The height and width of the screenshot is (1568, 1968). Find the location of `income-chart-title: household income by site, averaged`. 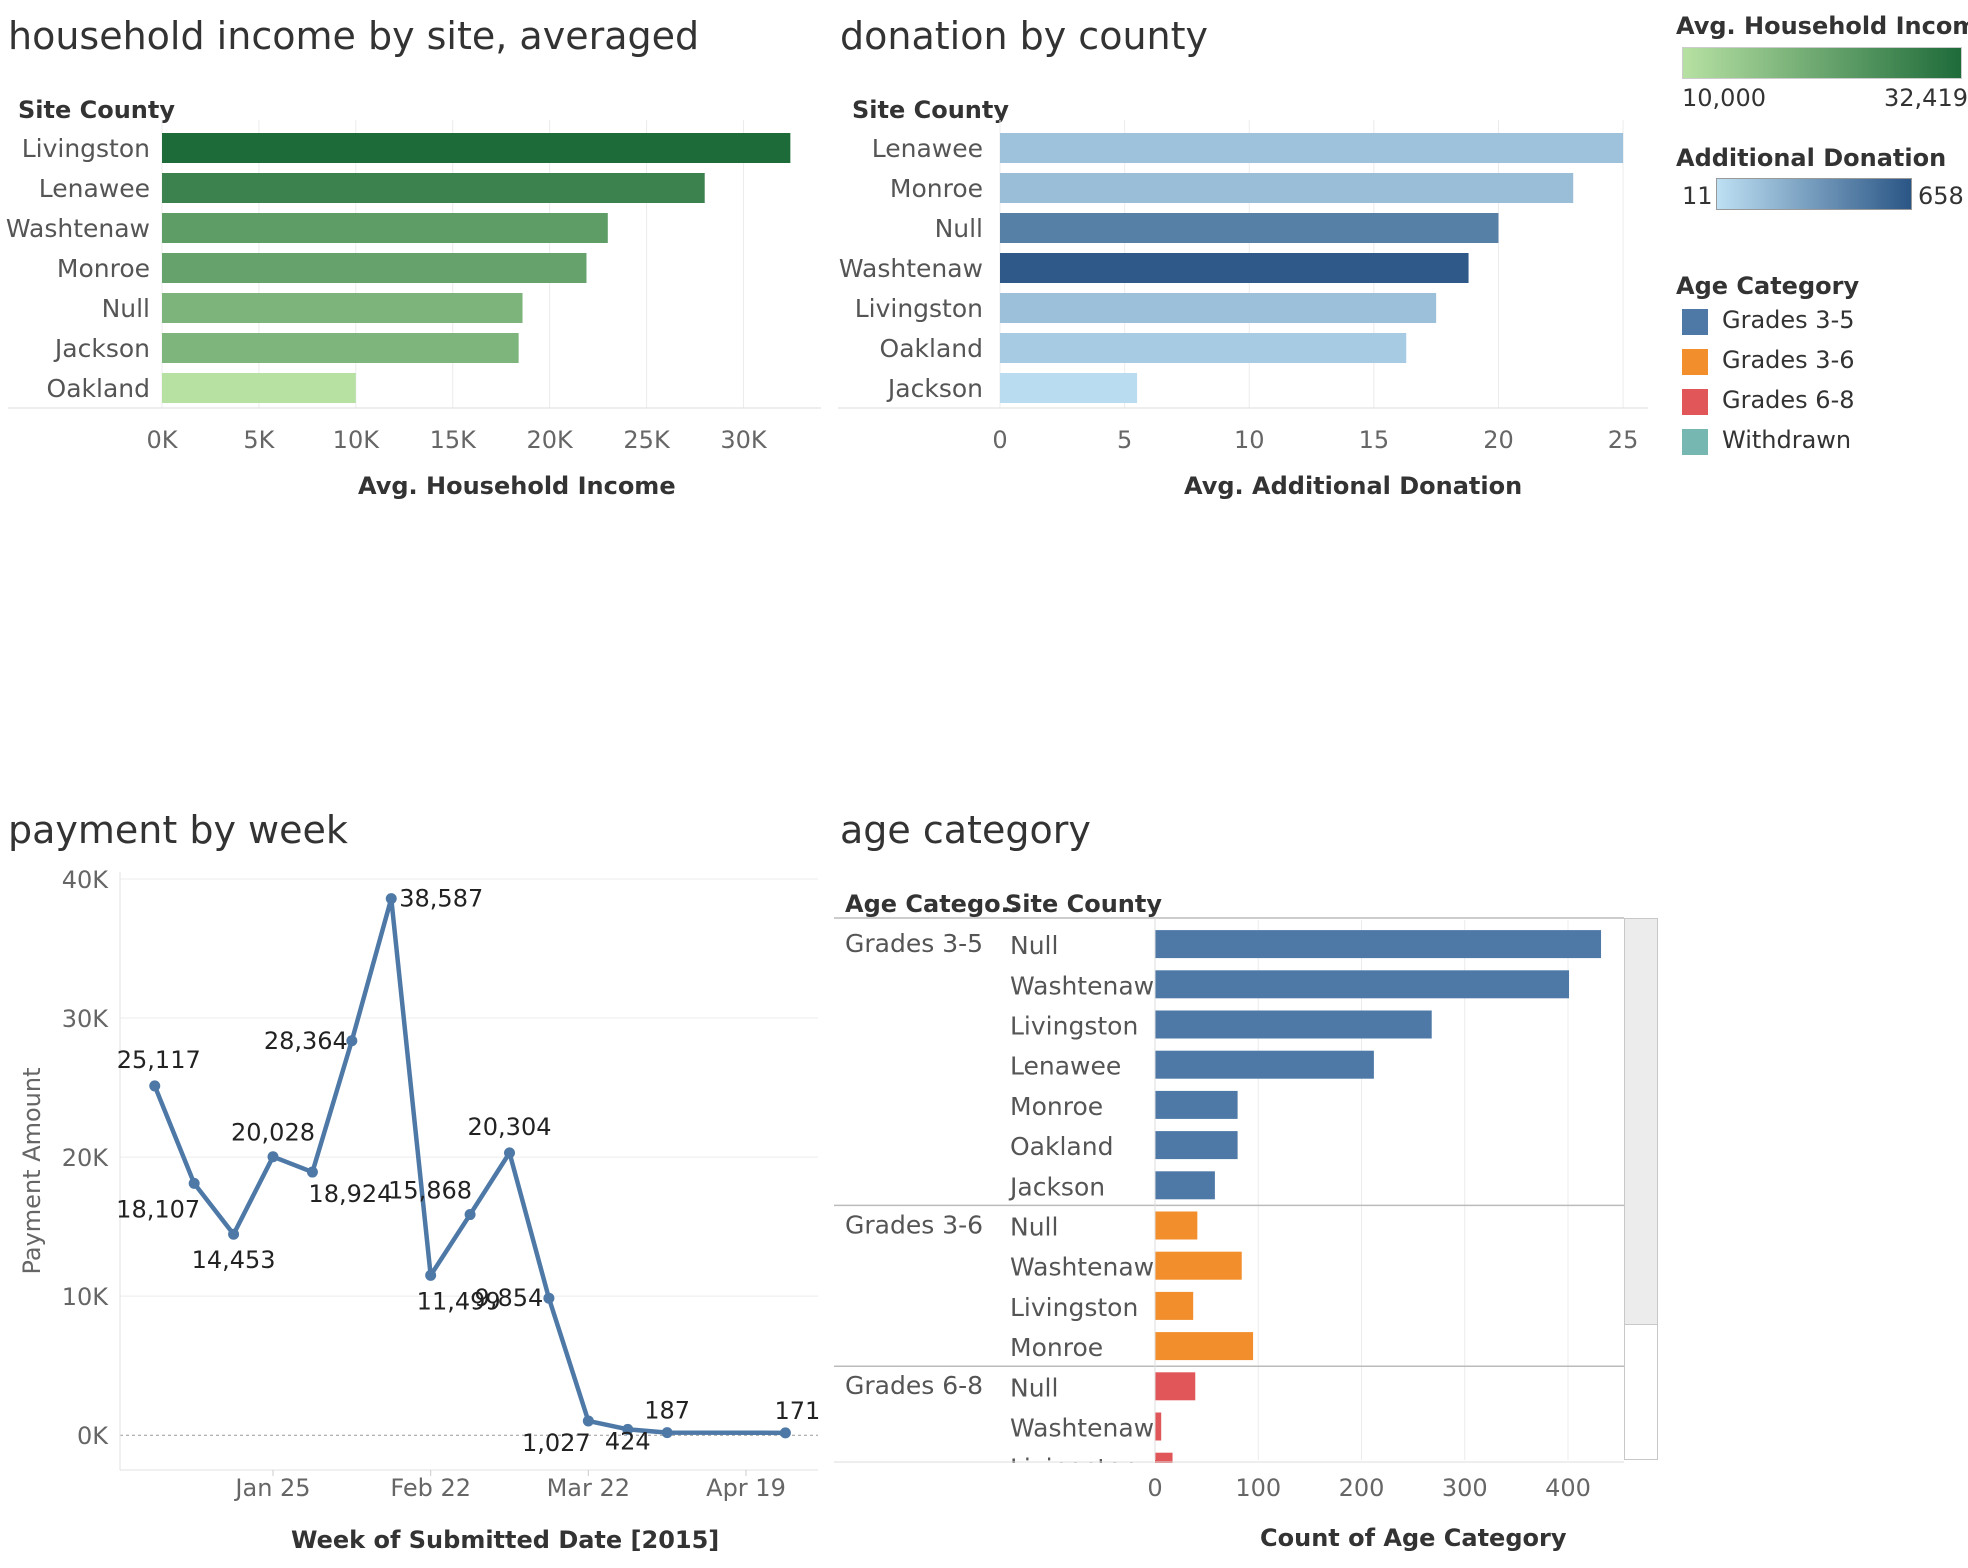

income-chart-title: household income by site, averaged is located at coordinates (354, 36).